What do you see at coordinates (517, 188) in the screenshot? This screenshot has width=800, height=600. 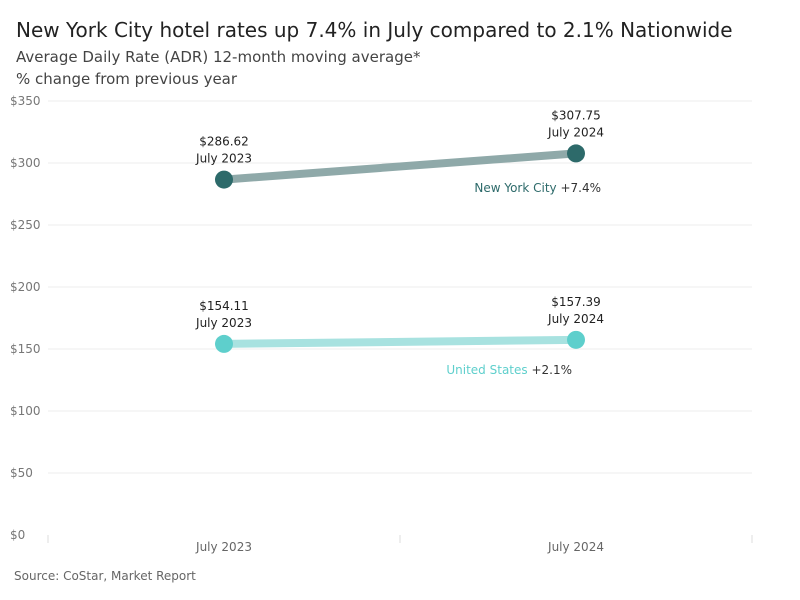 I see `series-name: New York City` at bounding box center [517, 188].